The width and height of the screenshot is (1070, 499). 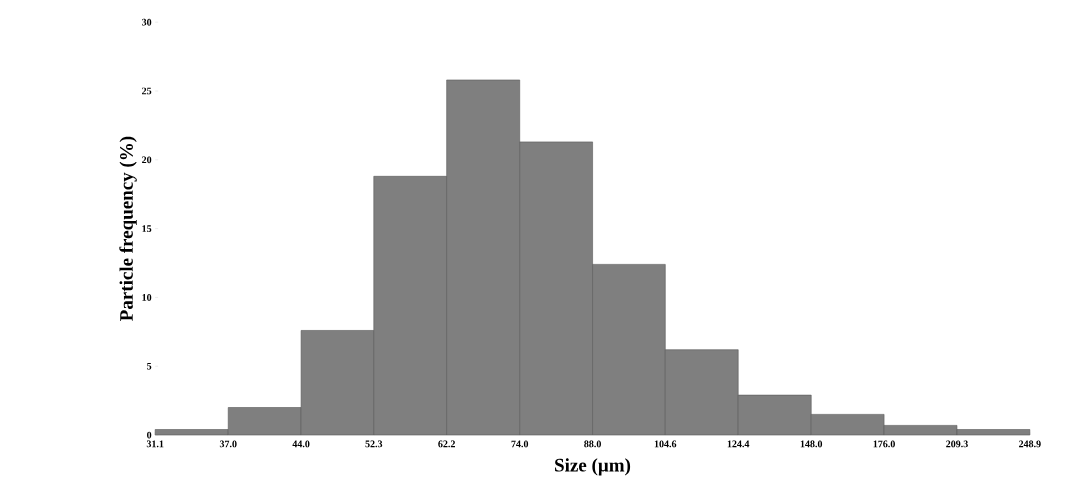 I want to click on x-tick-label: 52.3, so click(x=374, y=444).